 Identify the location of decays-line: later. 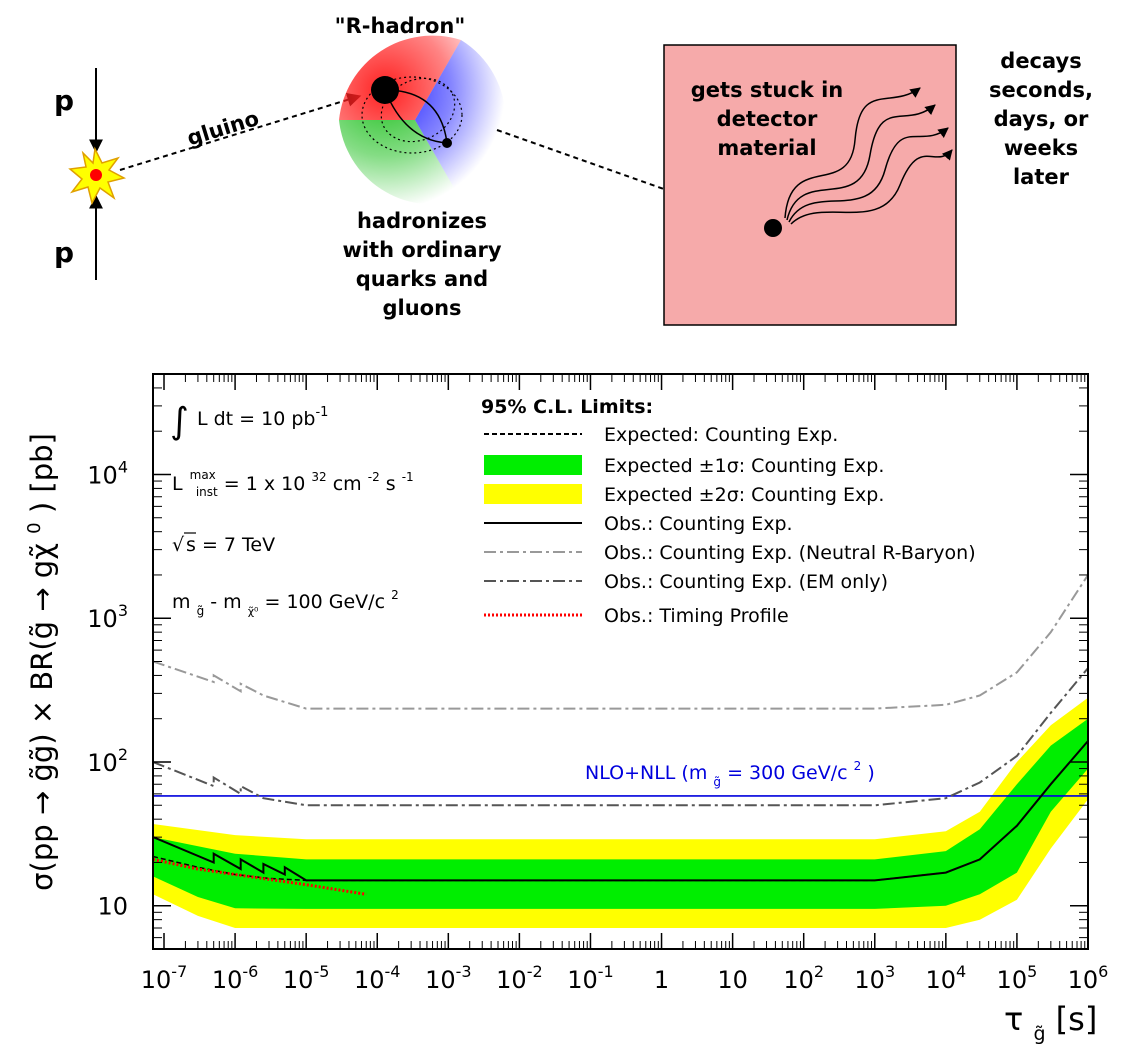
(1041, 177).